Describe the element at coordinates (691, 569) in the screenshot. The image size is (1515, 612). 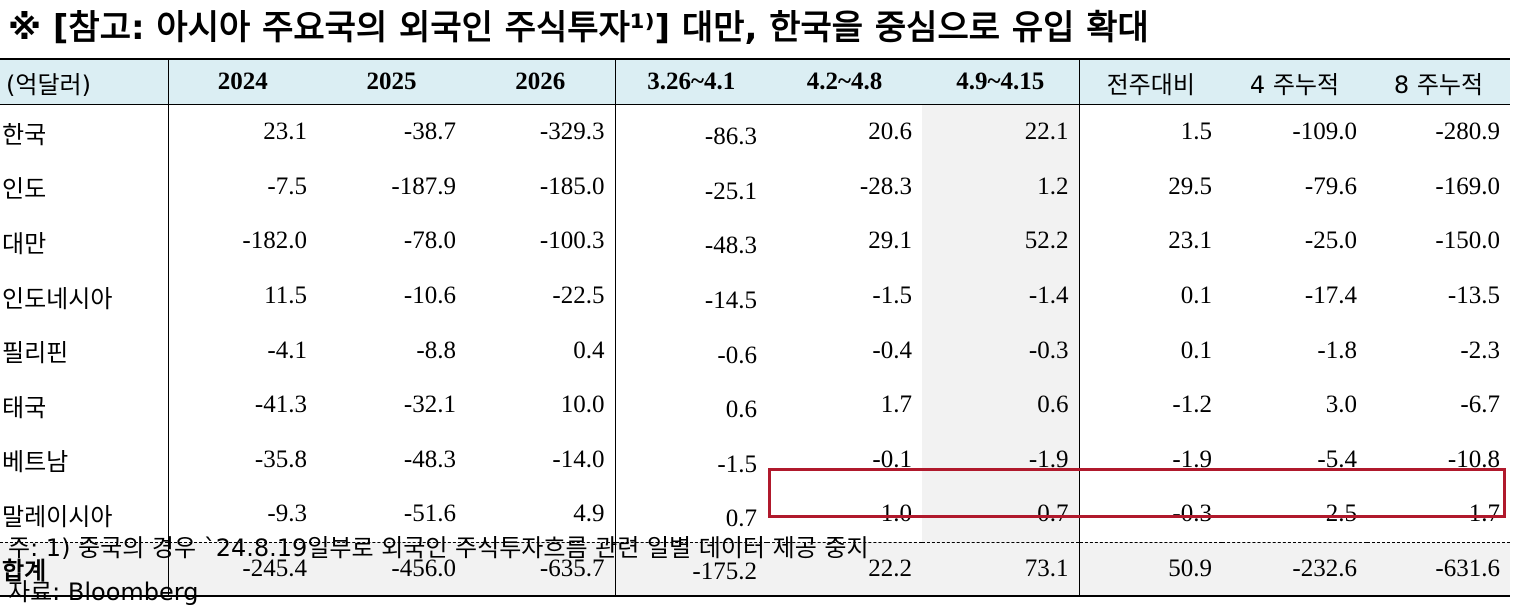
I see `total-cell: -175.2` at that location.